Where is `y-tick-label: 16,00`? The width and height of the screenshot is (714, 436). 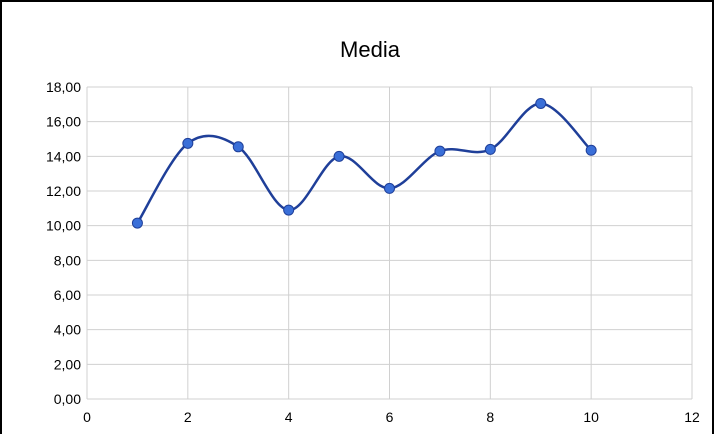
y-tick-label: 16,00 is located at coordinates (63, 122).